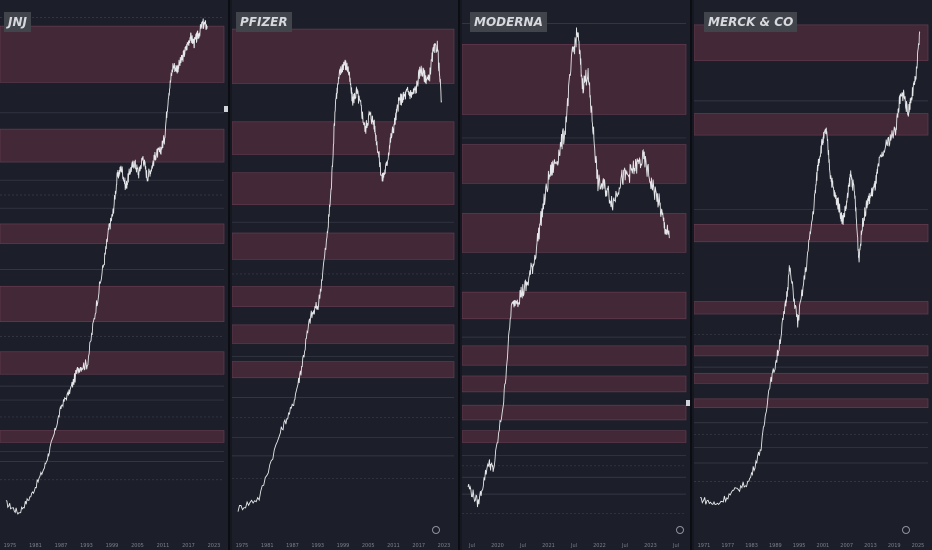  What do you see at coordinates (870, 546) in the screenshot?
I see `merck-co-x-tick-label: 2013` at bounding box center [870, 546].